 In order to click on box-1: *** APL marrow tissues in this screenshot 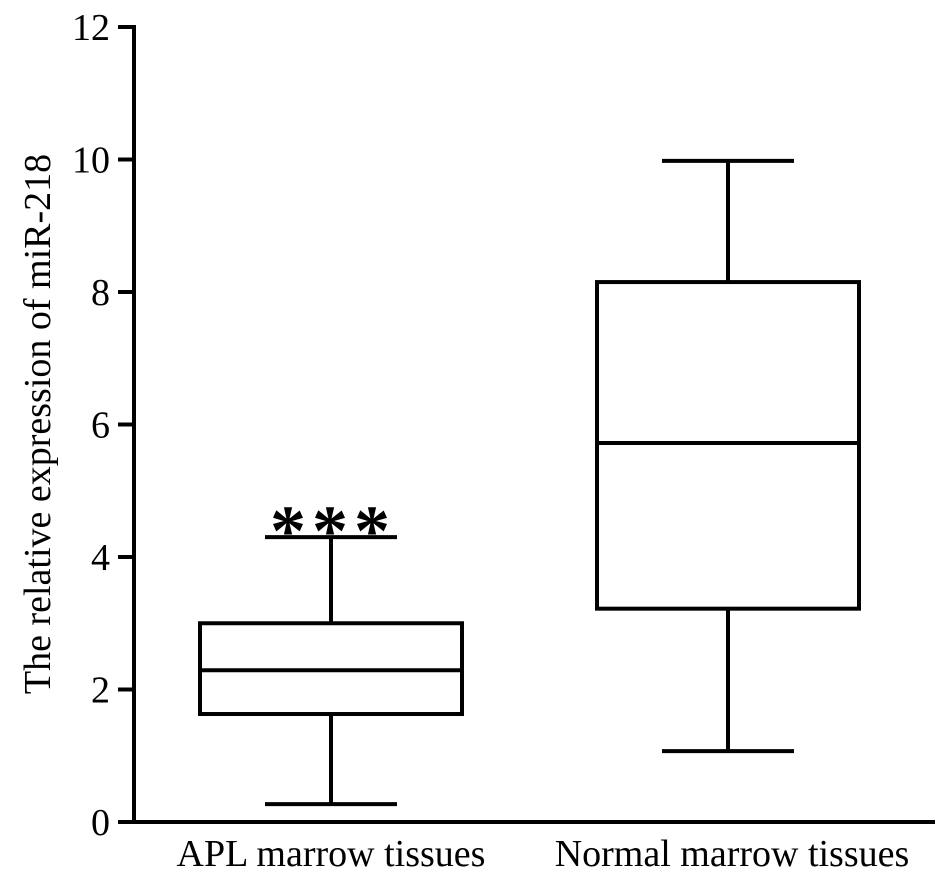, I will do `click(331, 683)`.